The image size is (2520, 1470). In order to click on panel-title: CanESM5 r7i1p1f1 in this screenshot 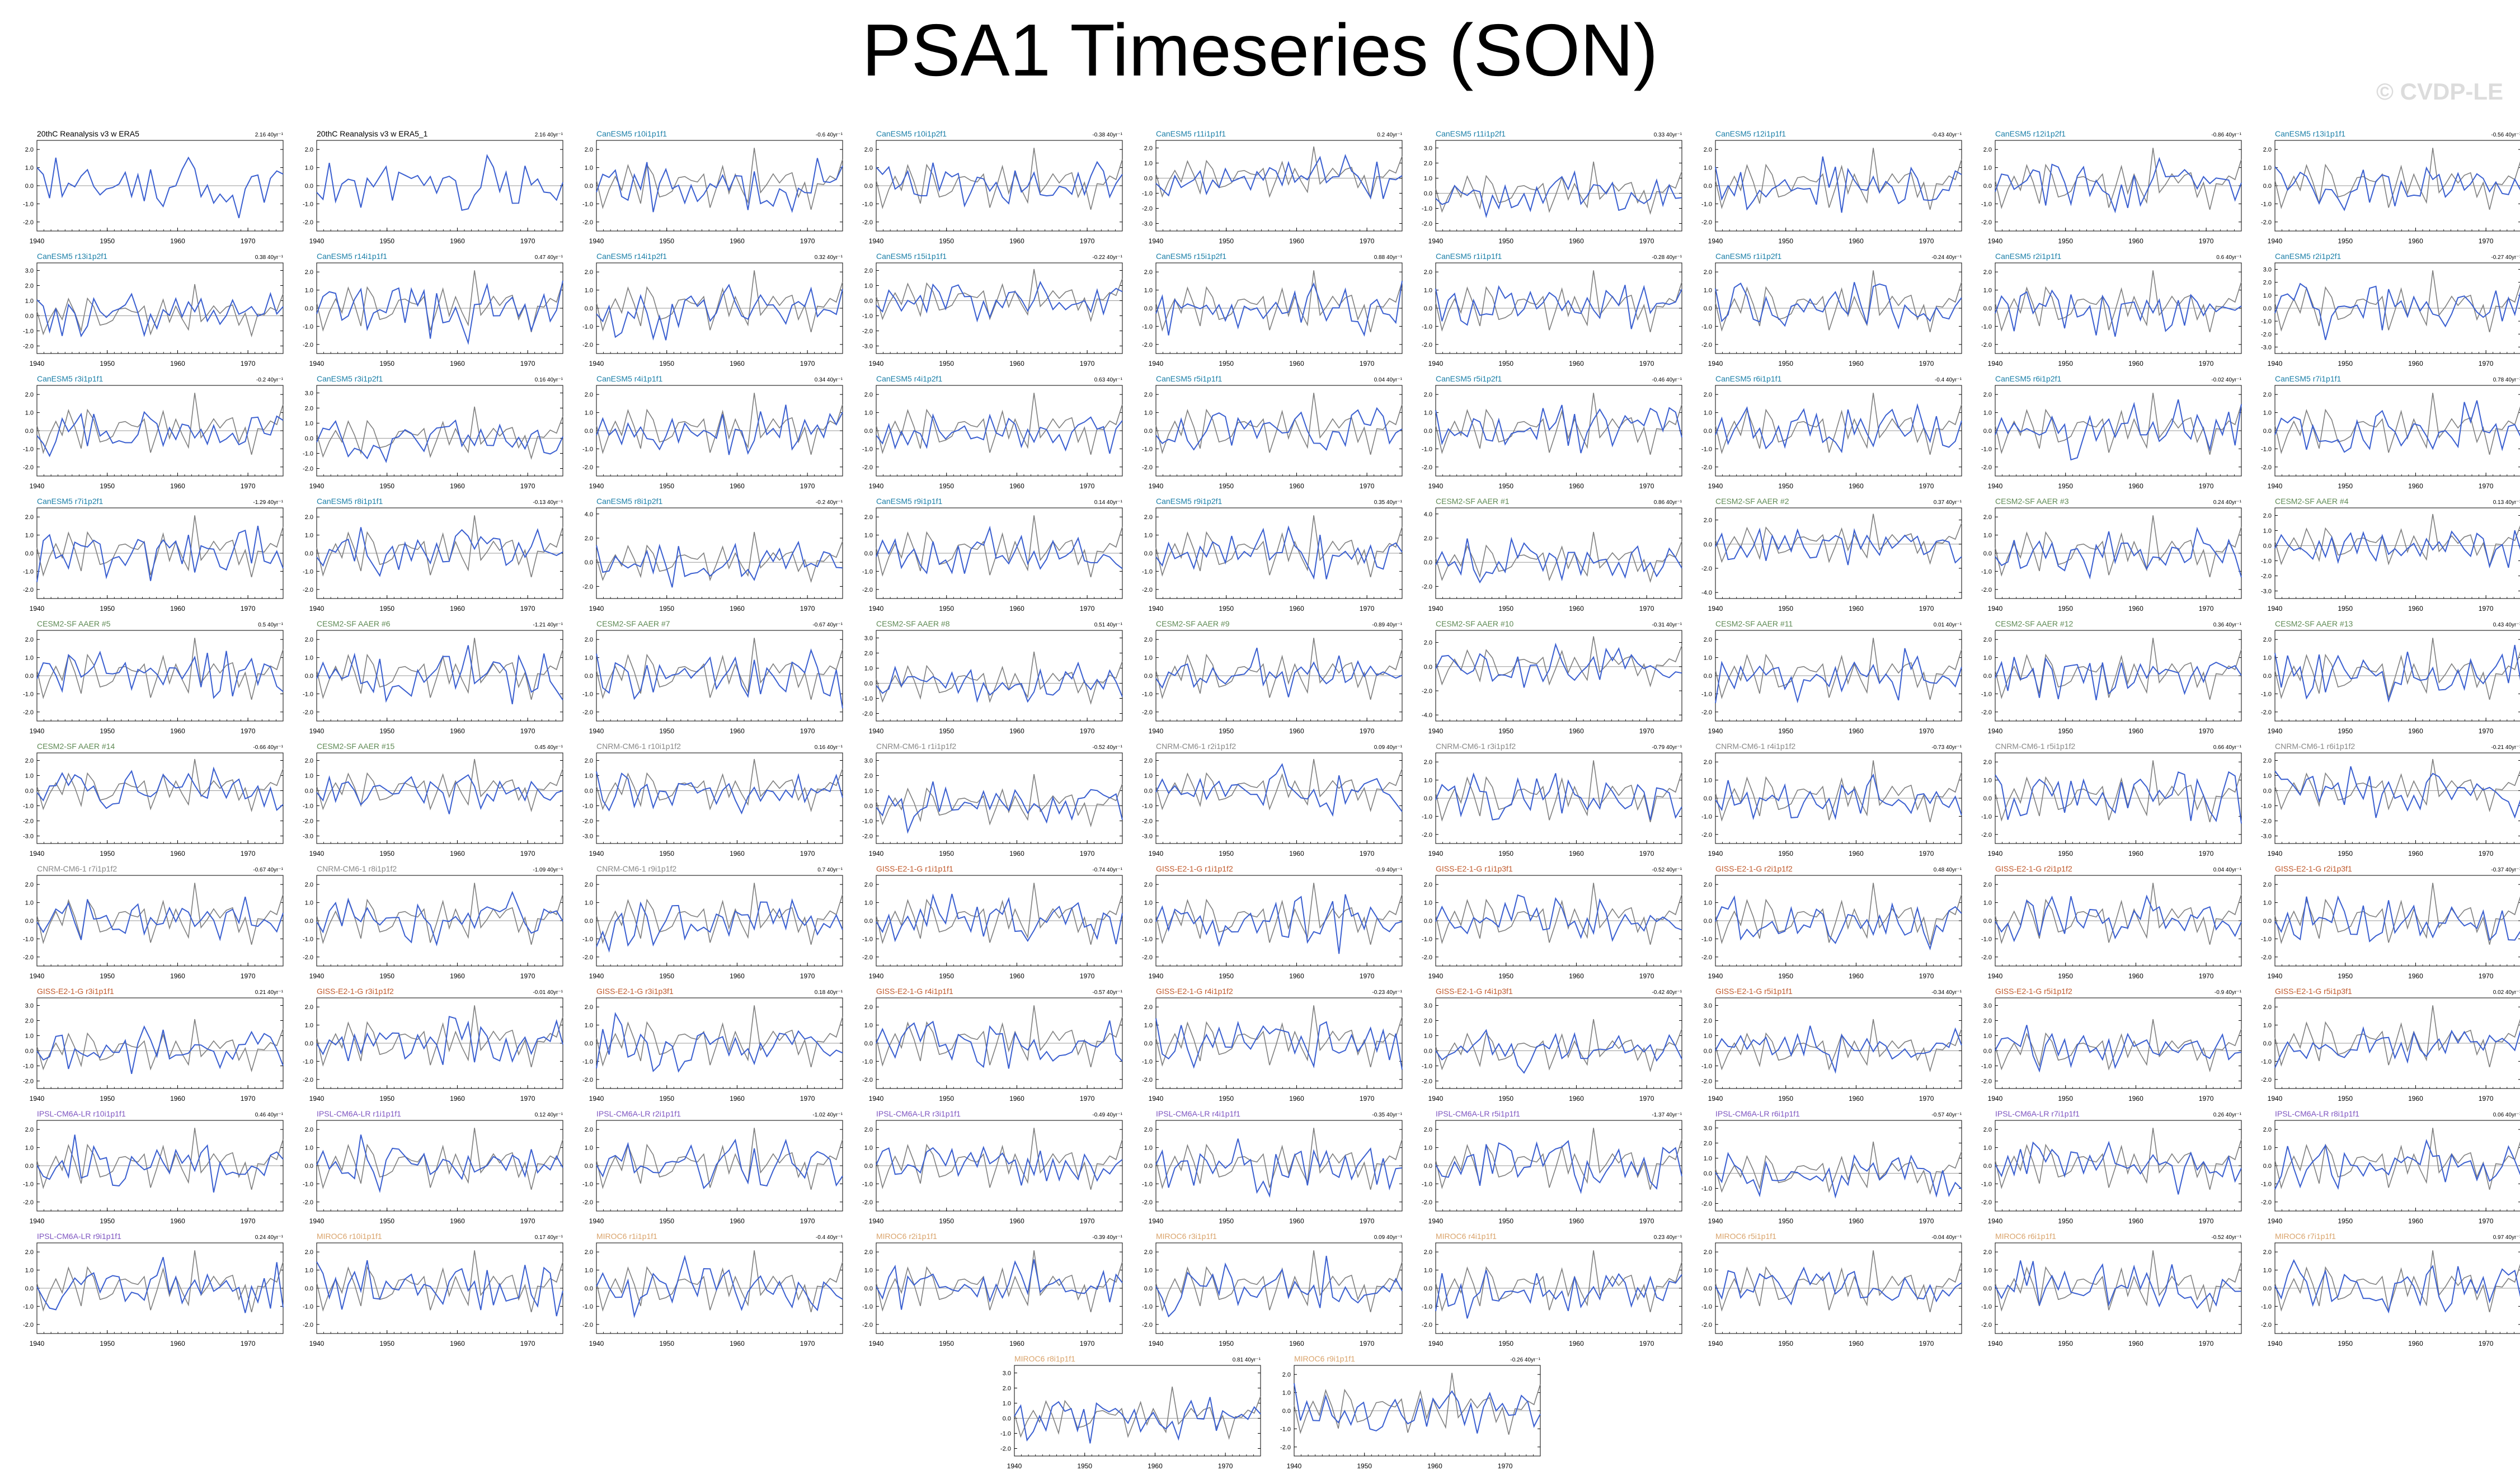, I will do `click(2309, 378)`.